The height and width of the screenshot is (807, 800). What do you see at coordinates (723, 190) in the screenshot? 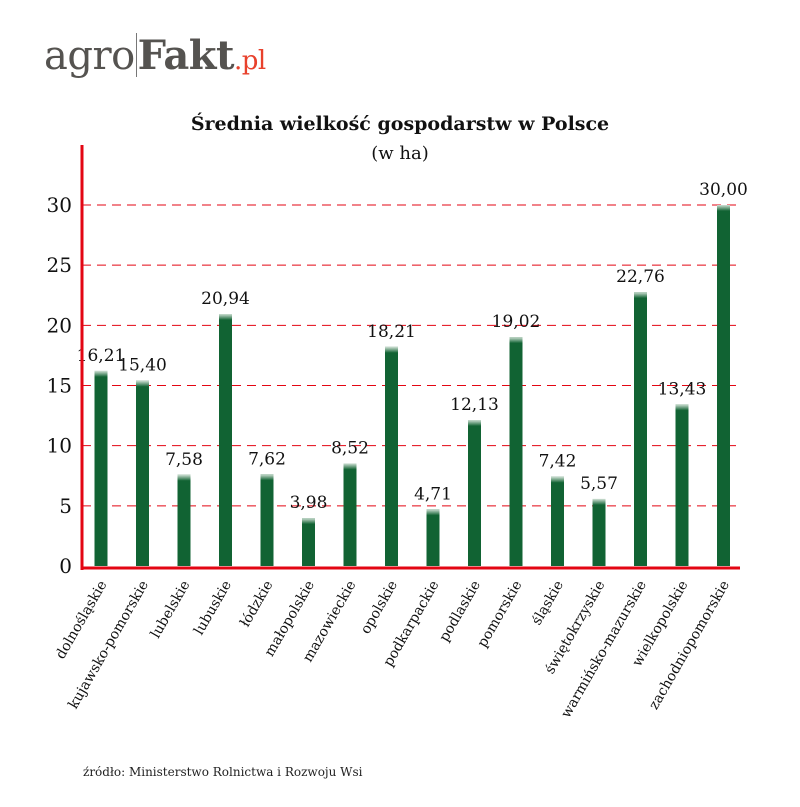
I see `data-label: 30,00` at bounding box center [723, 190].